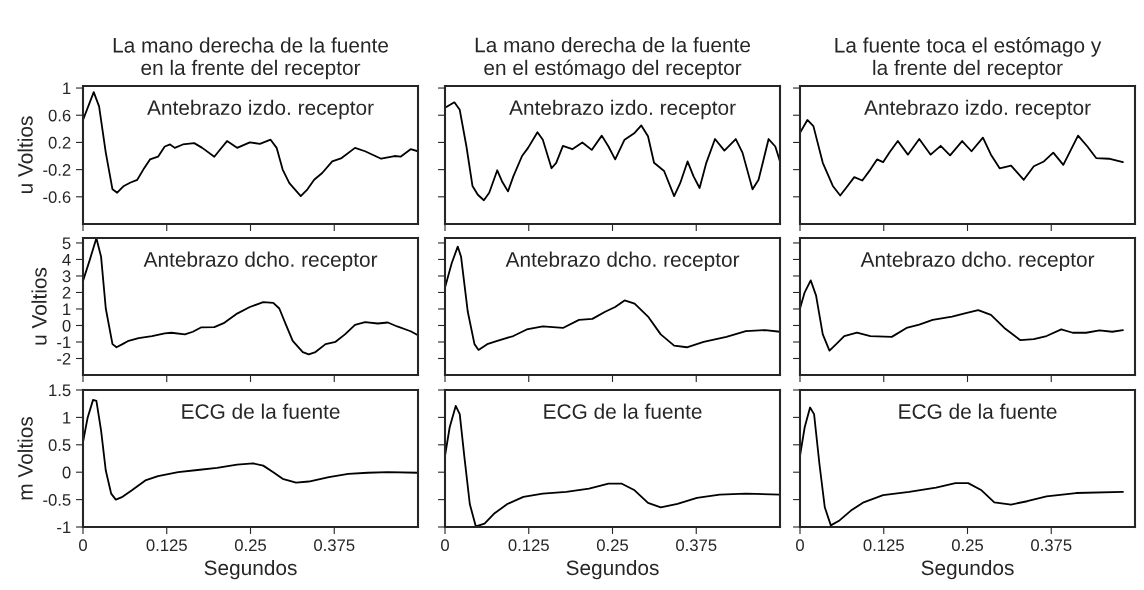 The height and width of the screenshot is (590, 1144). What do you see at coordinates (25, 458) in the screenshot?
I see `y-axis-title: m Voltios` at bounding box center [25, 458].